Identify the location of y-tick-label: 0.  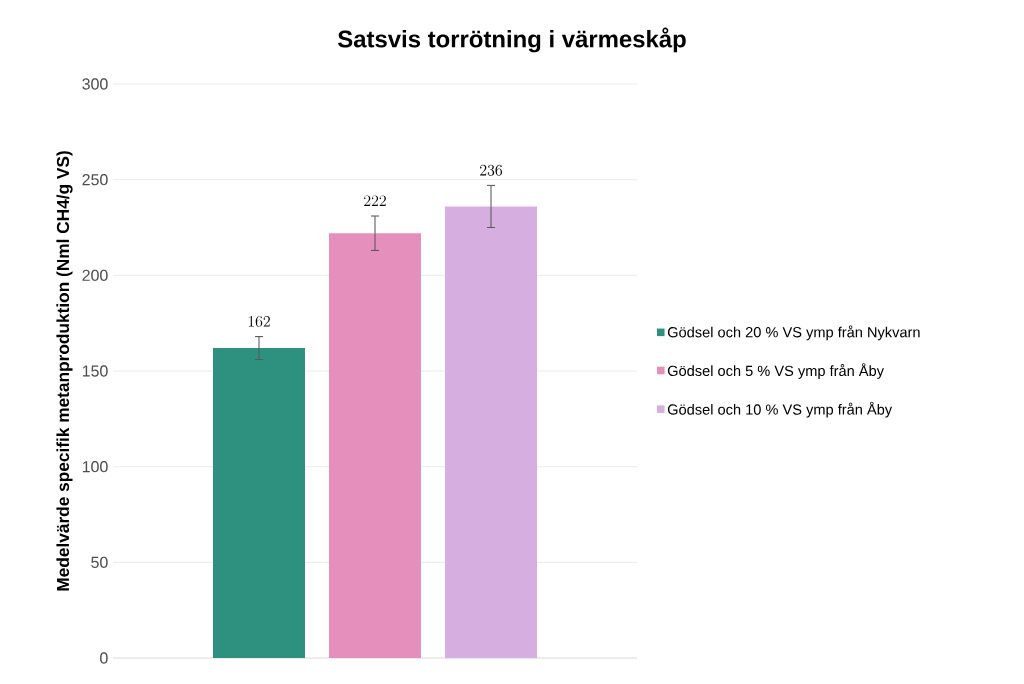
(104, 658).